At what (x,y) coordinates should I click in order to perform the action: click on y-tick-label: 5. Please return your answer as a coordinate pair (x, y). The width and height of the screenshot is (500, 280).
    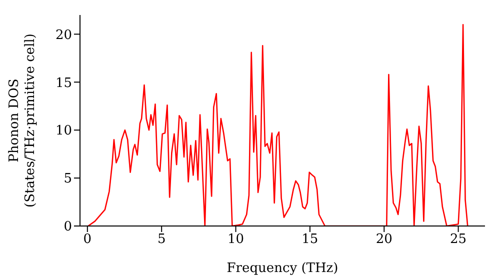
    Looking at the image, I should click on (68, 179).